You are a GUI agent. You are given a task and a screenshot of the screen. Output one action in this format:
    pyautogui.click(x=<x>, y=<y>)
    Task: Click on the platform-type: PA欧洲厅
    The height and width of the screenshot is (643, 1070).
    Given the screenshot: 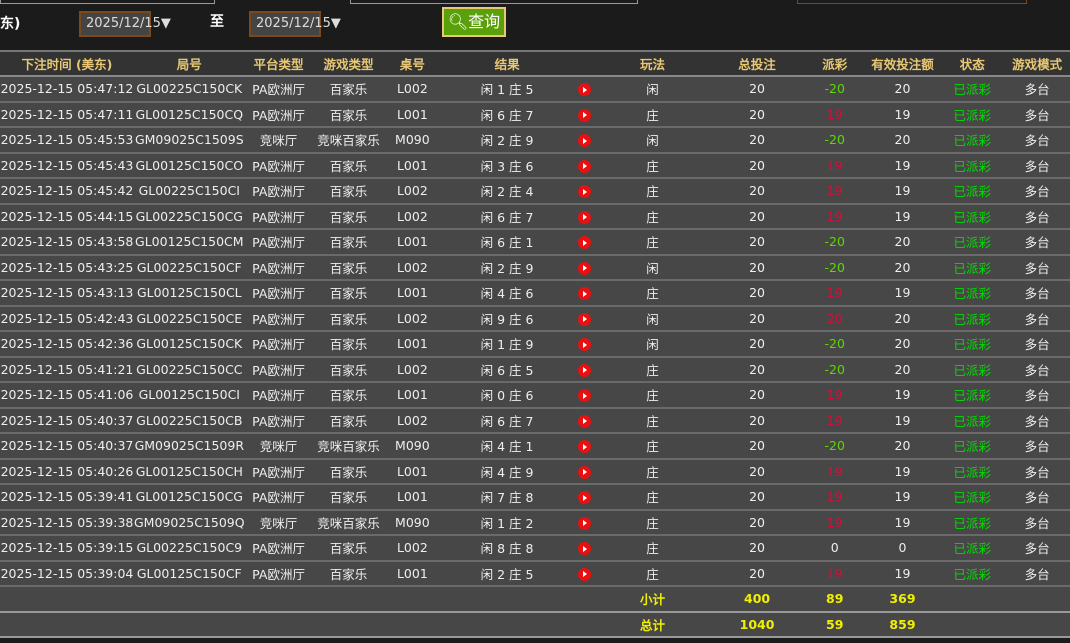 What is the action you would take?
    pyautogui.click(x=278, y=318)
    